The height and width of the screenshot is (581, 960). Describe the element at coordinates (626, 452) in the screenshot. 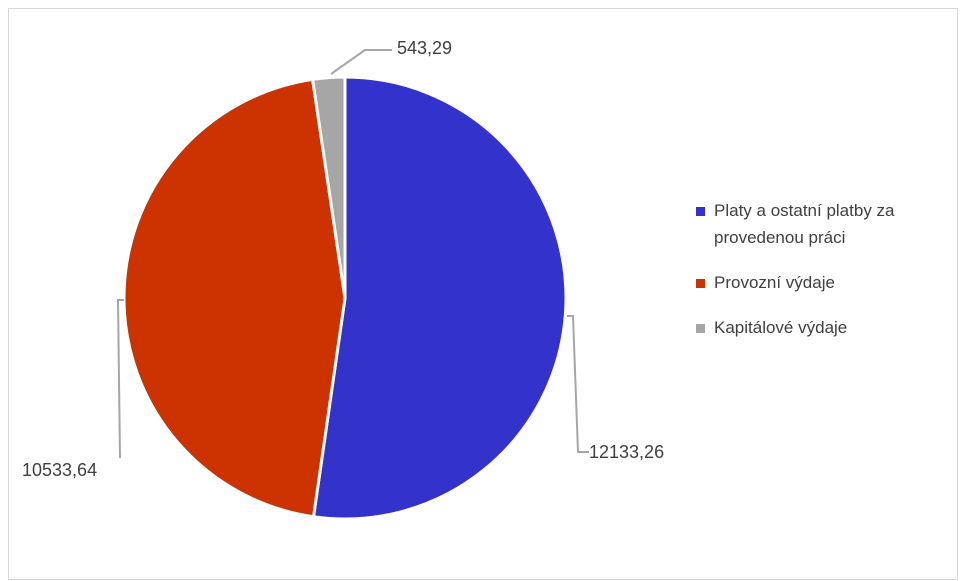

I see `data-label-platy: 12133,26` at that location.